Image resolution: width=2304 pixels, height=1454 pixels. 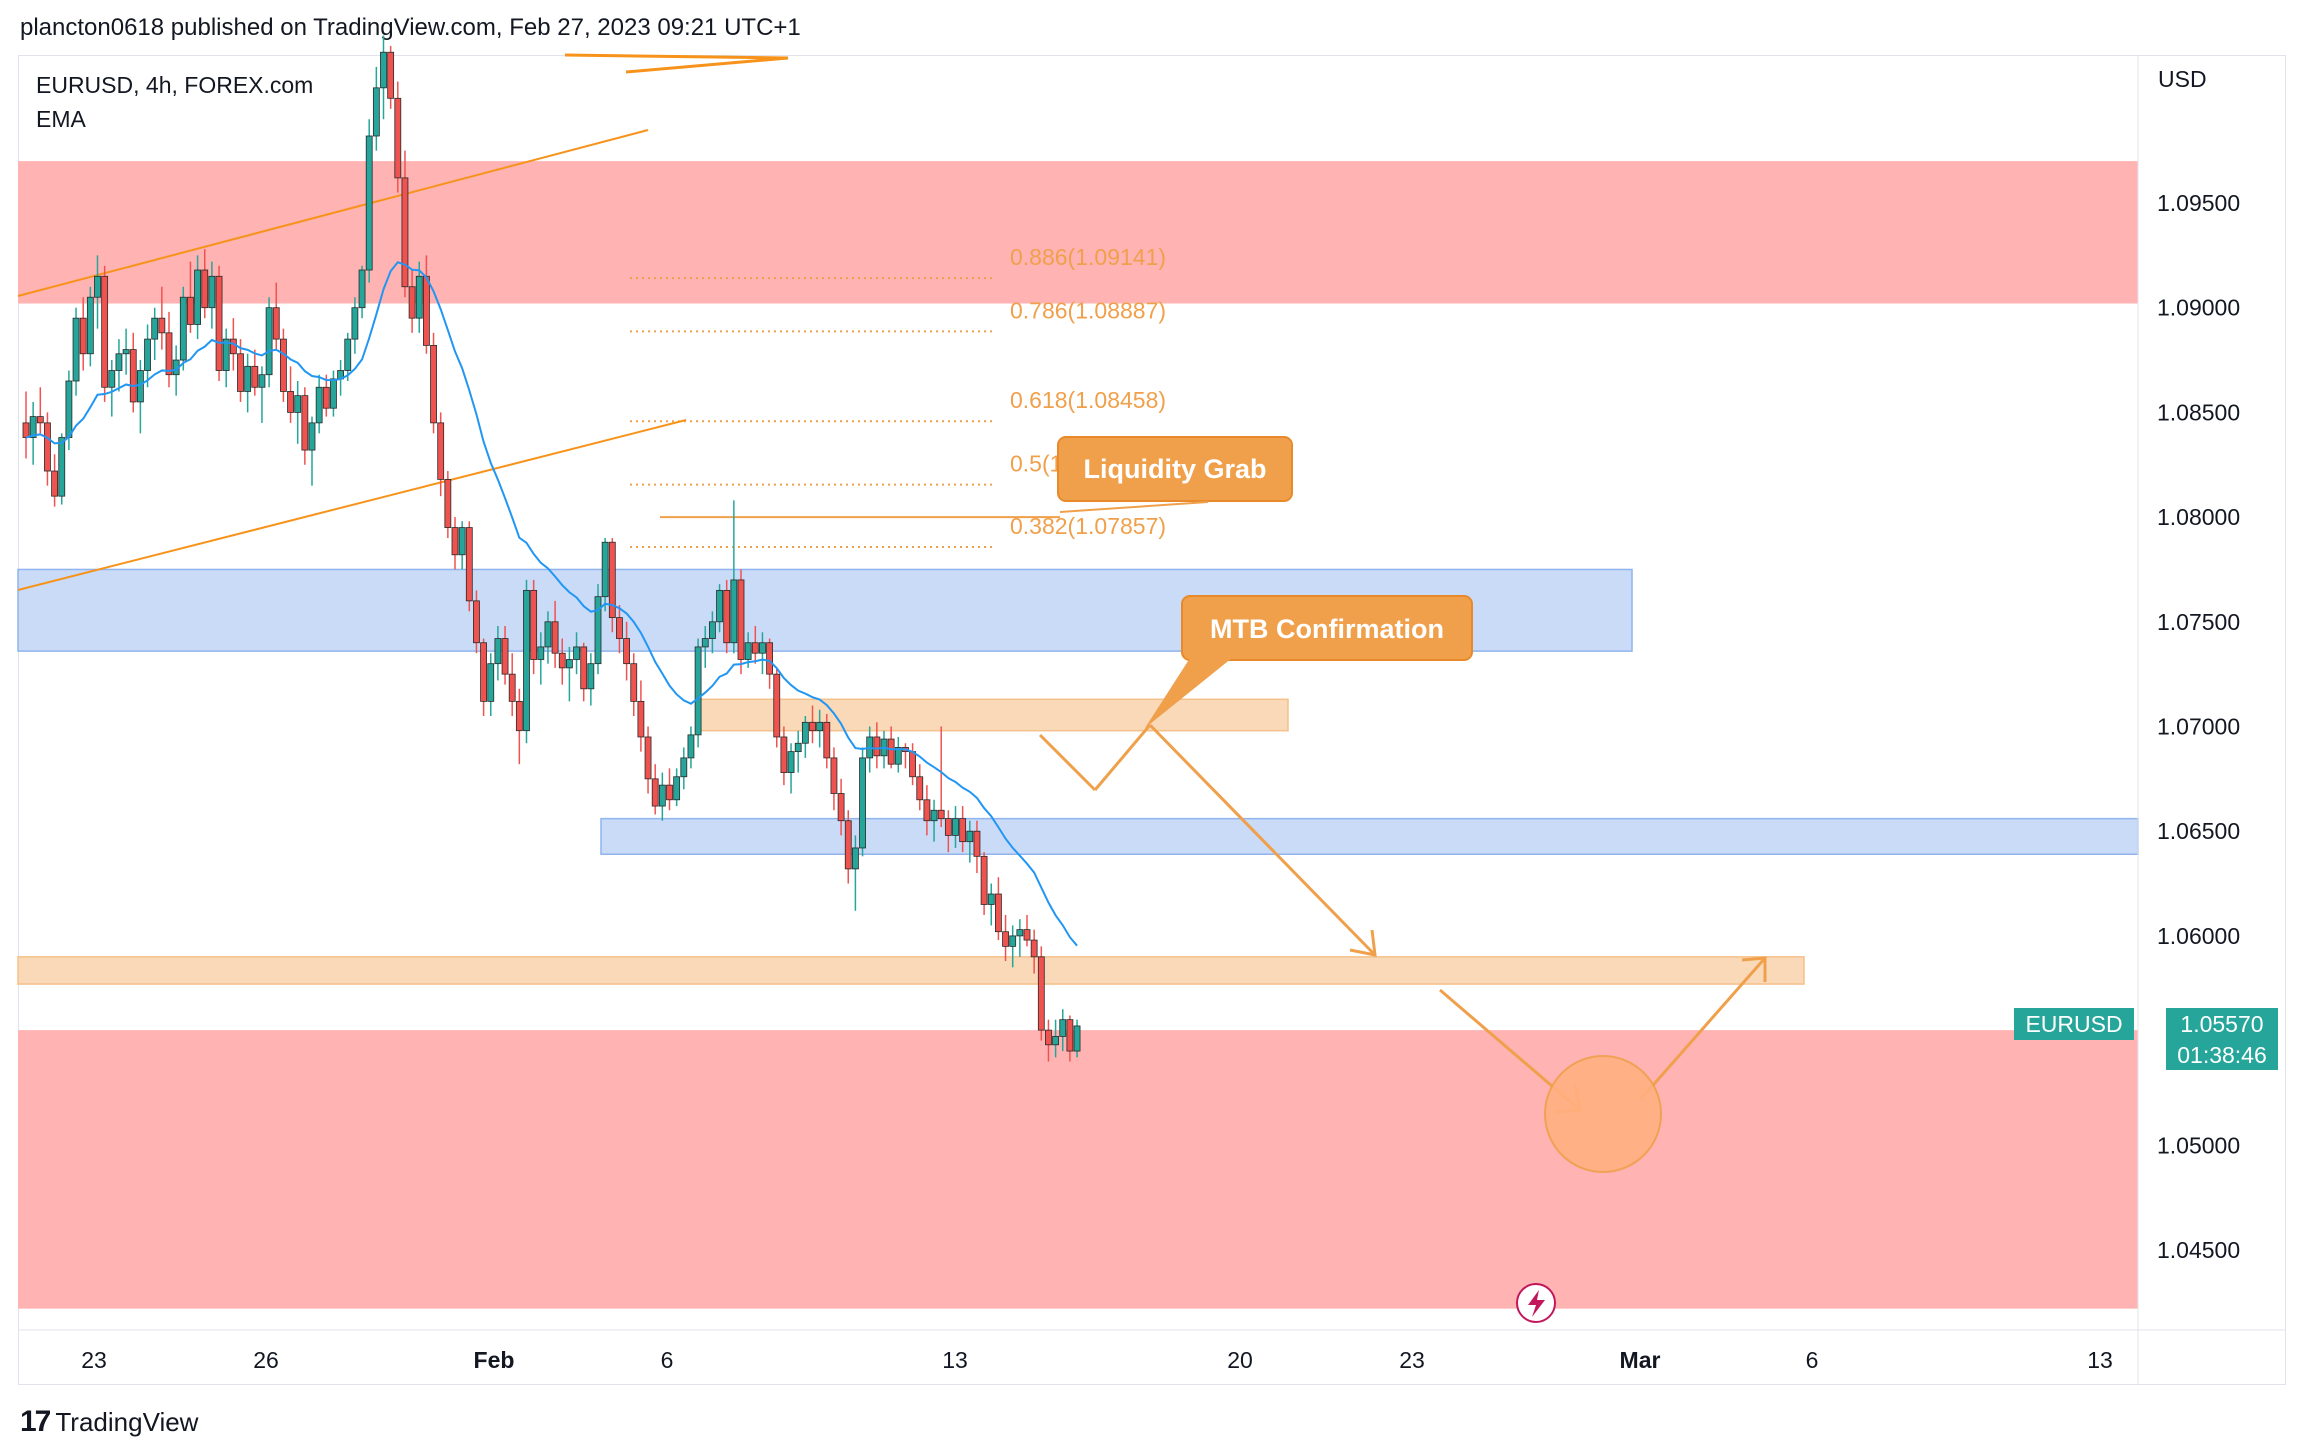 I want to click on liquidity-grab-pointer, so click(x=1134, y=507).